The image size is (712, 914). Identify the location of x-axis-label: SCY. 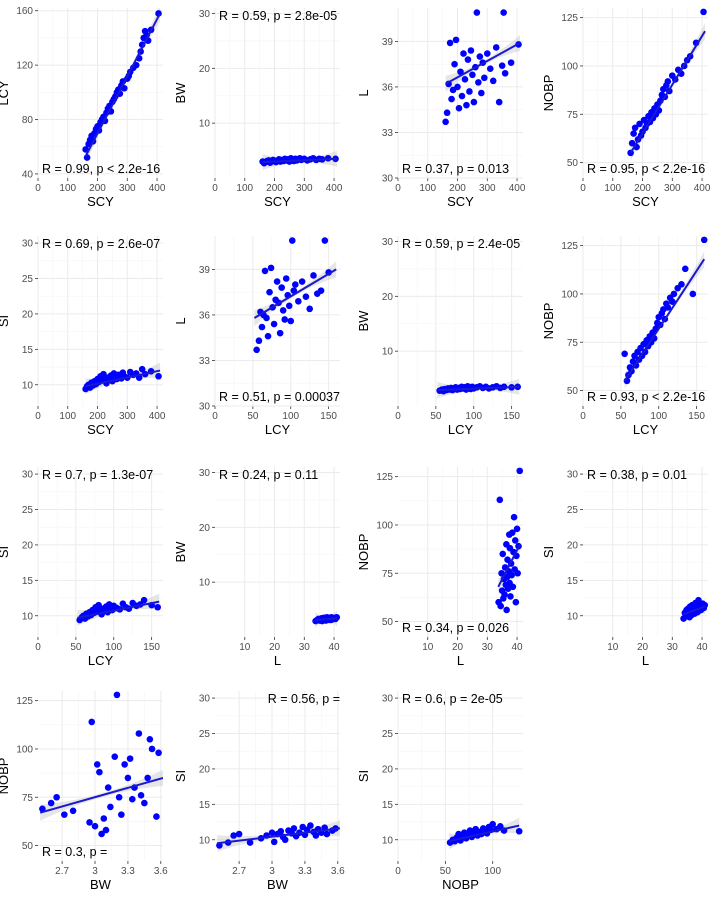
(645, 201).